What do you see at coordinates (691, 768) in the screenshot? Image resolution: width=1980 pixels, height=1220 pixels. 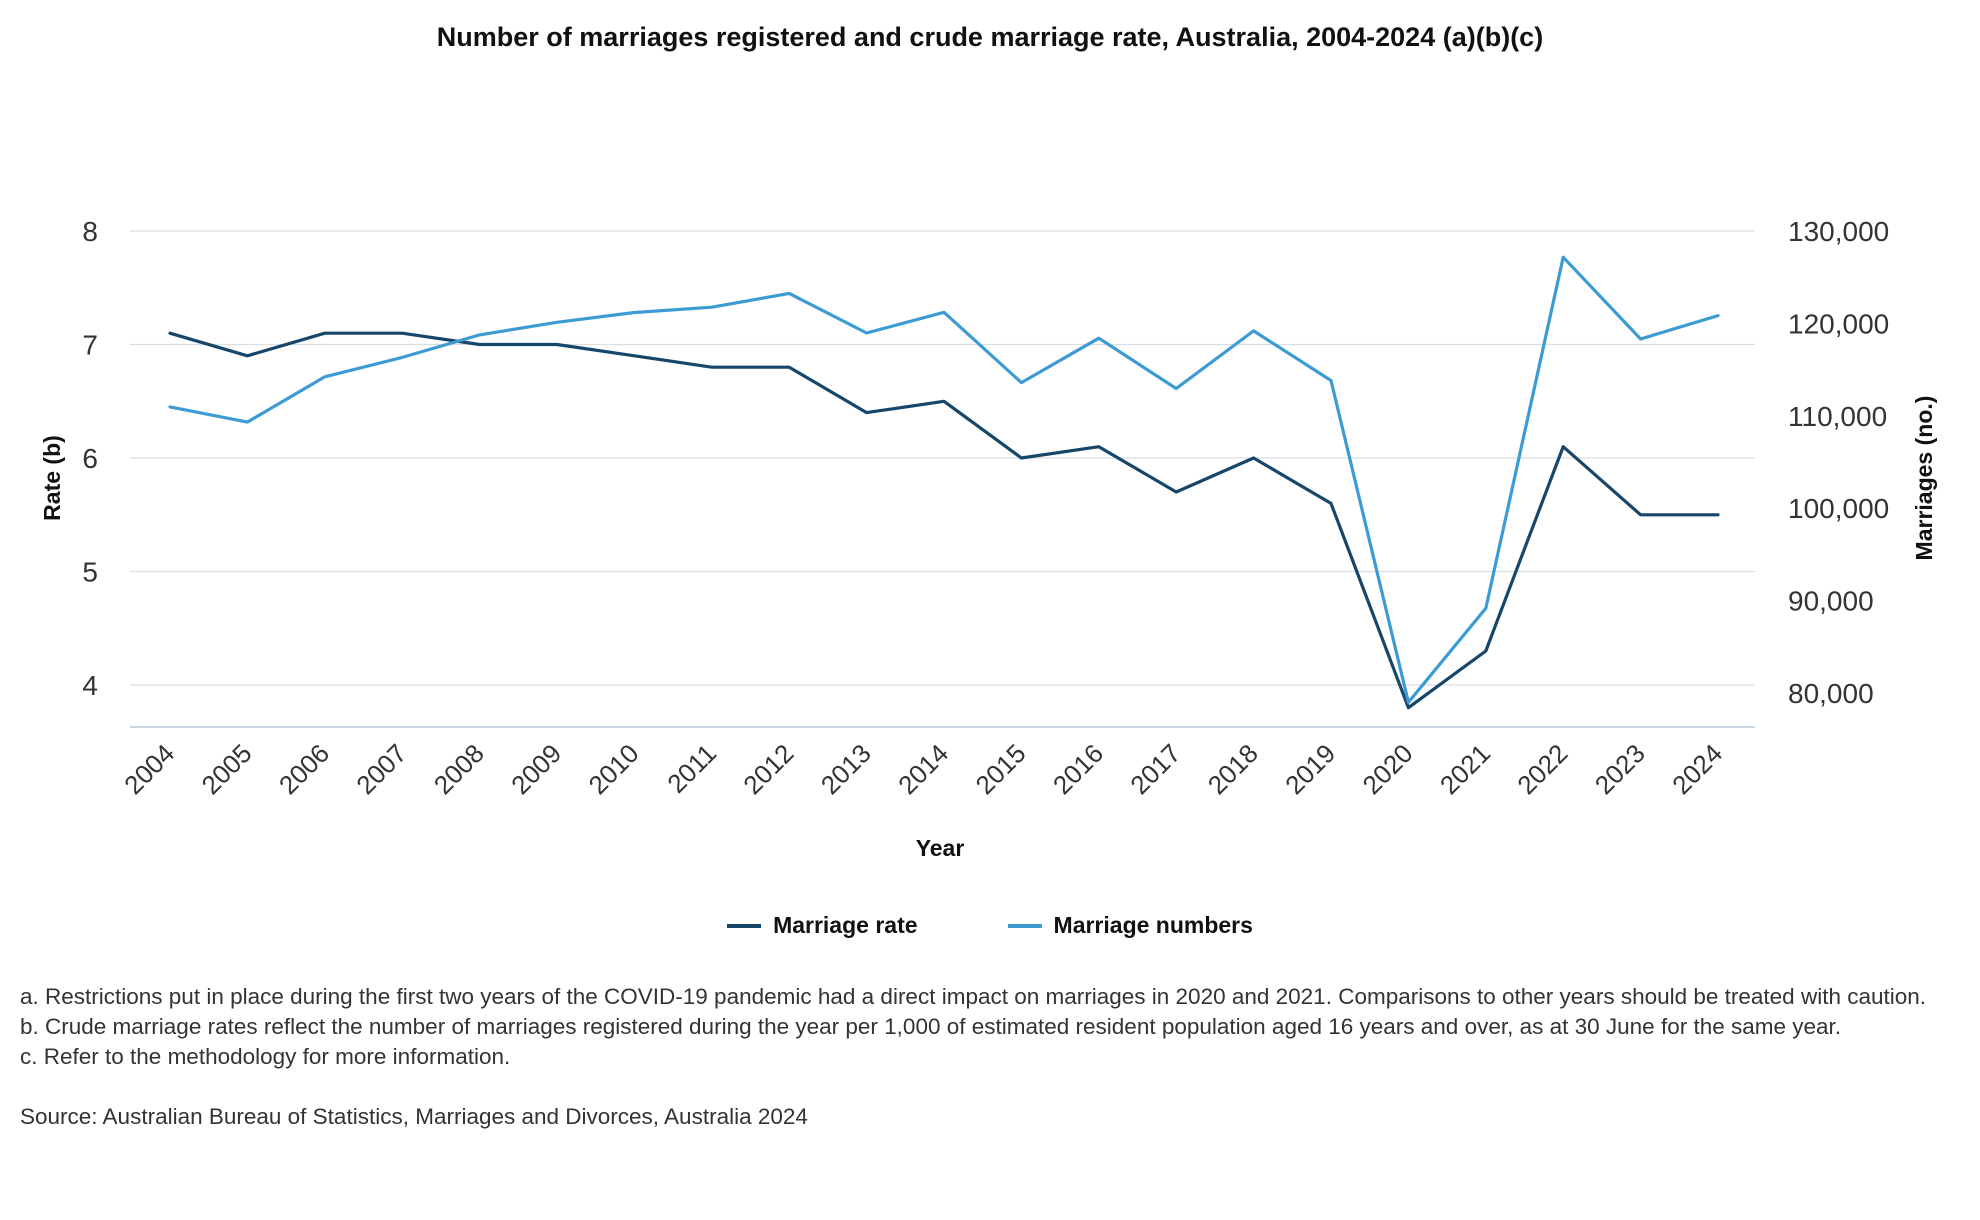 I see `x-tick-label: 2011` at bounding box center [691, 768].